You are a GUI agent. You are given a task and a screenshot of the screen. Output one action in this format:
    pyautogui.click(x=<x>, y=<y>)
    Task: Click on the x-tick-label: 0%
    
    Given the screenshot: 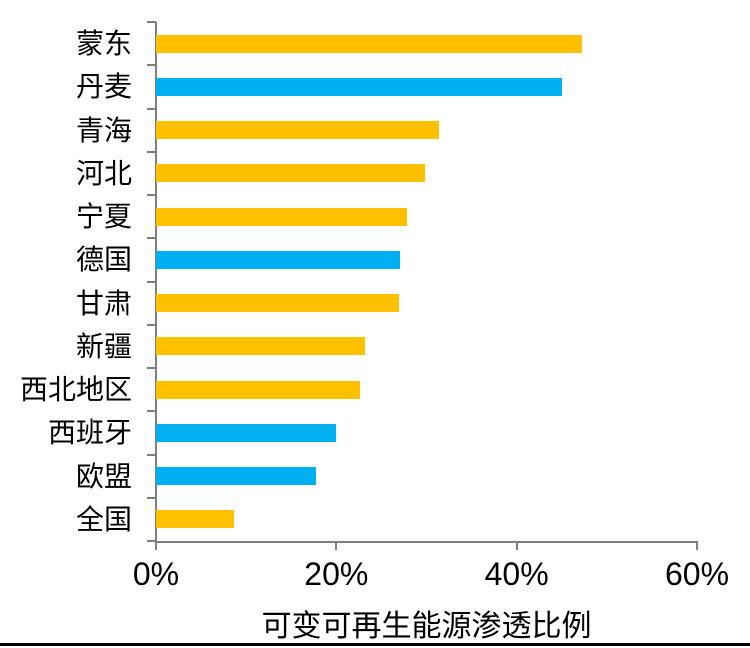 What is the action you would take?
    pyautogui.click(x=156, y=574)
    